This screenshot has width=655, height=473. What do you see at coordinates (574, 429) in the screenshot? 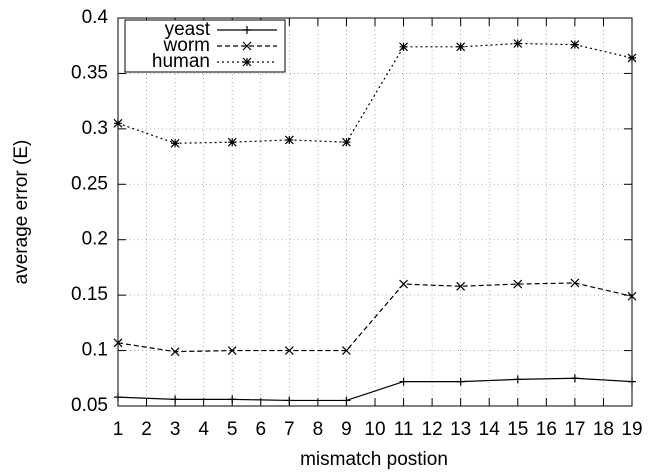
I see `x-tick-label: 17` at bounding box center [574, 429].